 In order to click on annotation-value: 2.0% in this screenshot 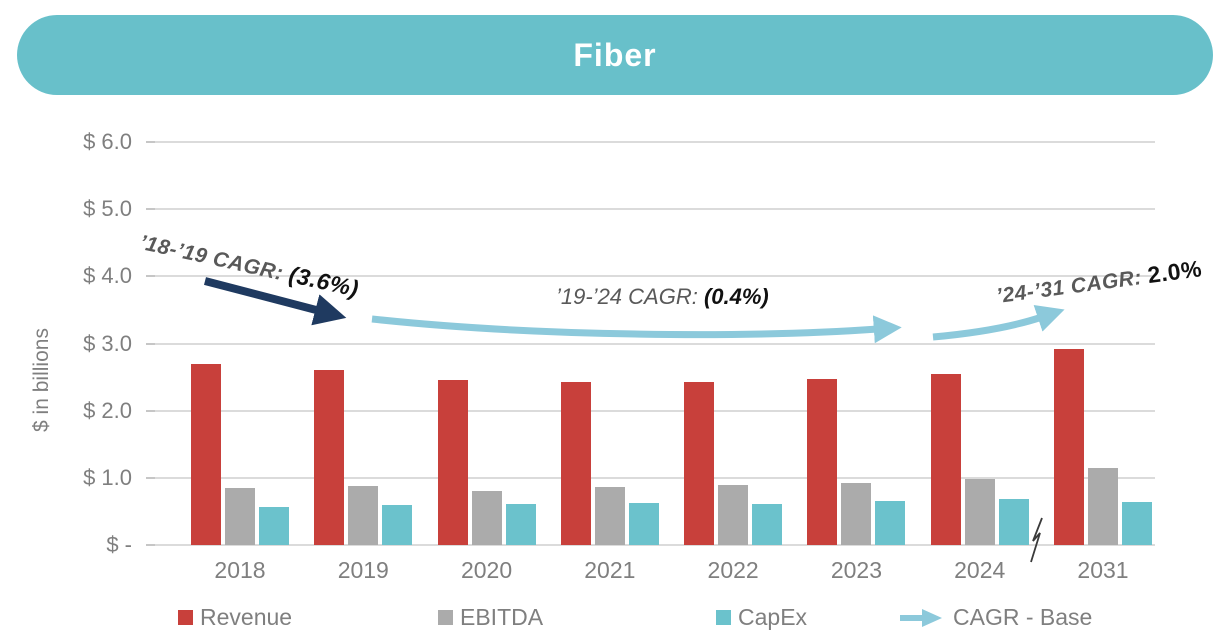, I will do `click(1175, 272)`.